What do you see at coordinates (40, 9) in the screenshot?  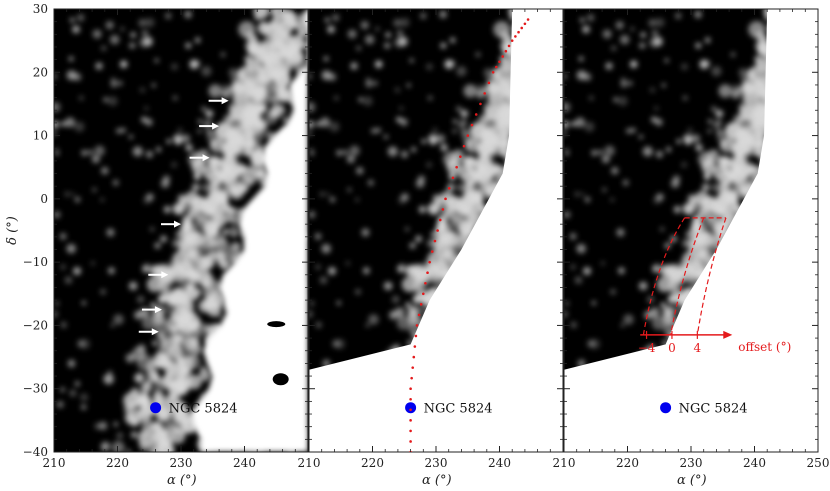 I see `y-tick-label: 30` at bounding box center [40, 9].